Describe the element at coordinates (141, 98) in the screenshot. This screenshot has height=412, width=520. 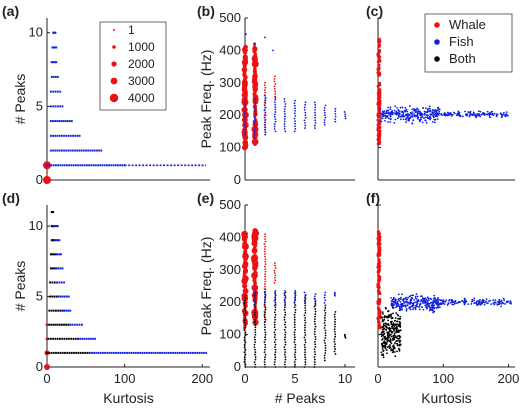
I see `legend-label: 4000` at that location.